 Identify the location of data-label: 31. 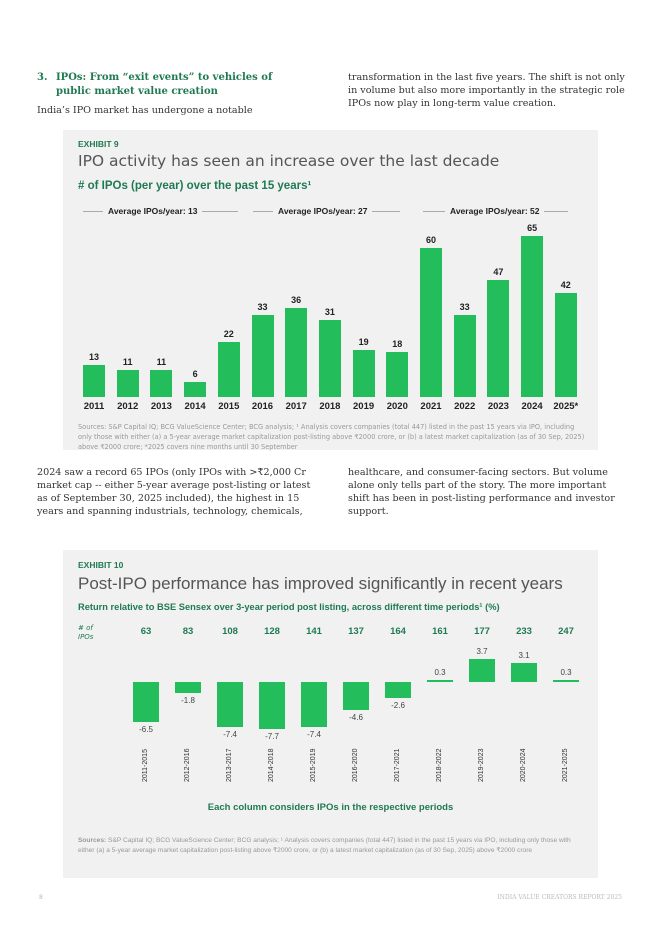
(329, 312).